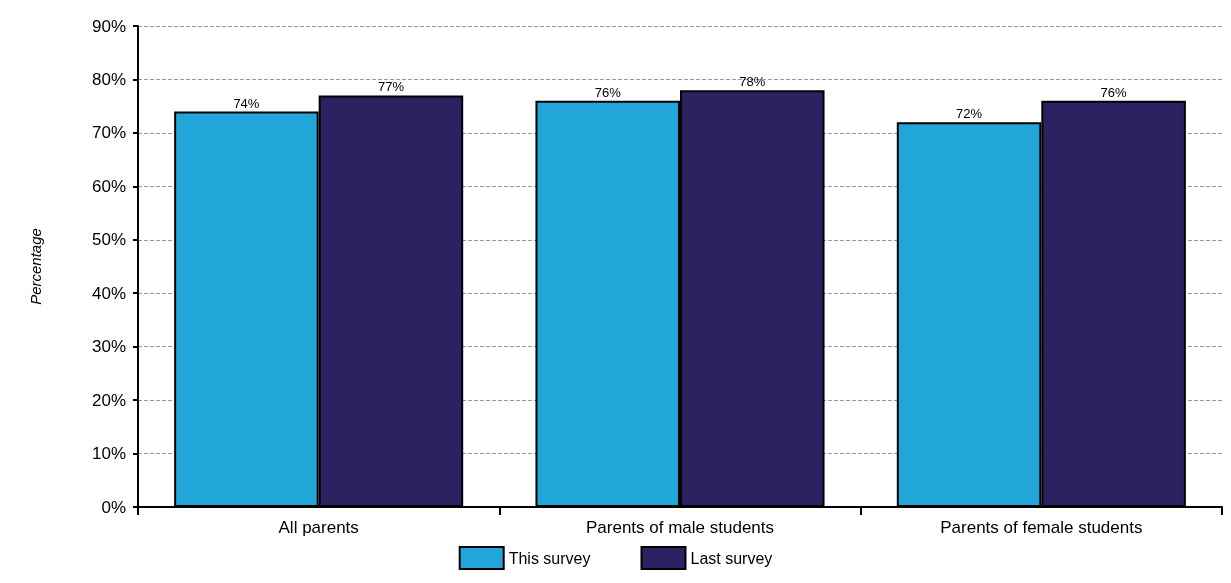 The height and width of the screenshot is (583, 1231). What do you see at coordinates (318, 527) in the screenshot?
I see `x-tick-label: All parents` at bounding box center [318, 527].